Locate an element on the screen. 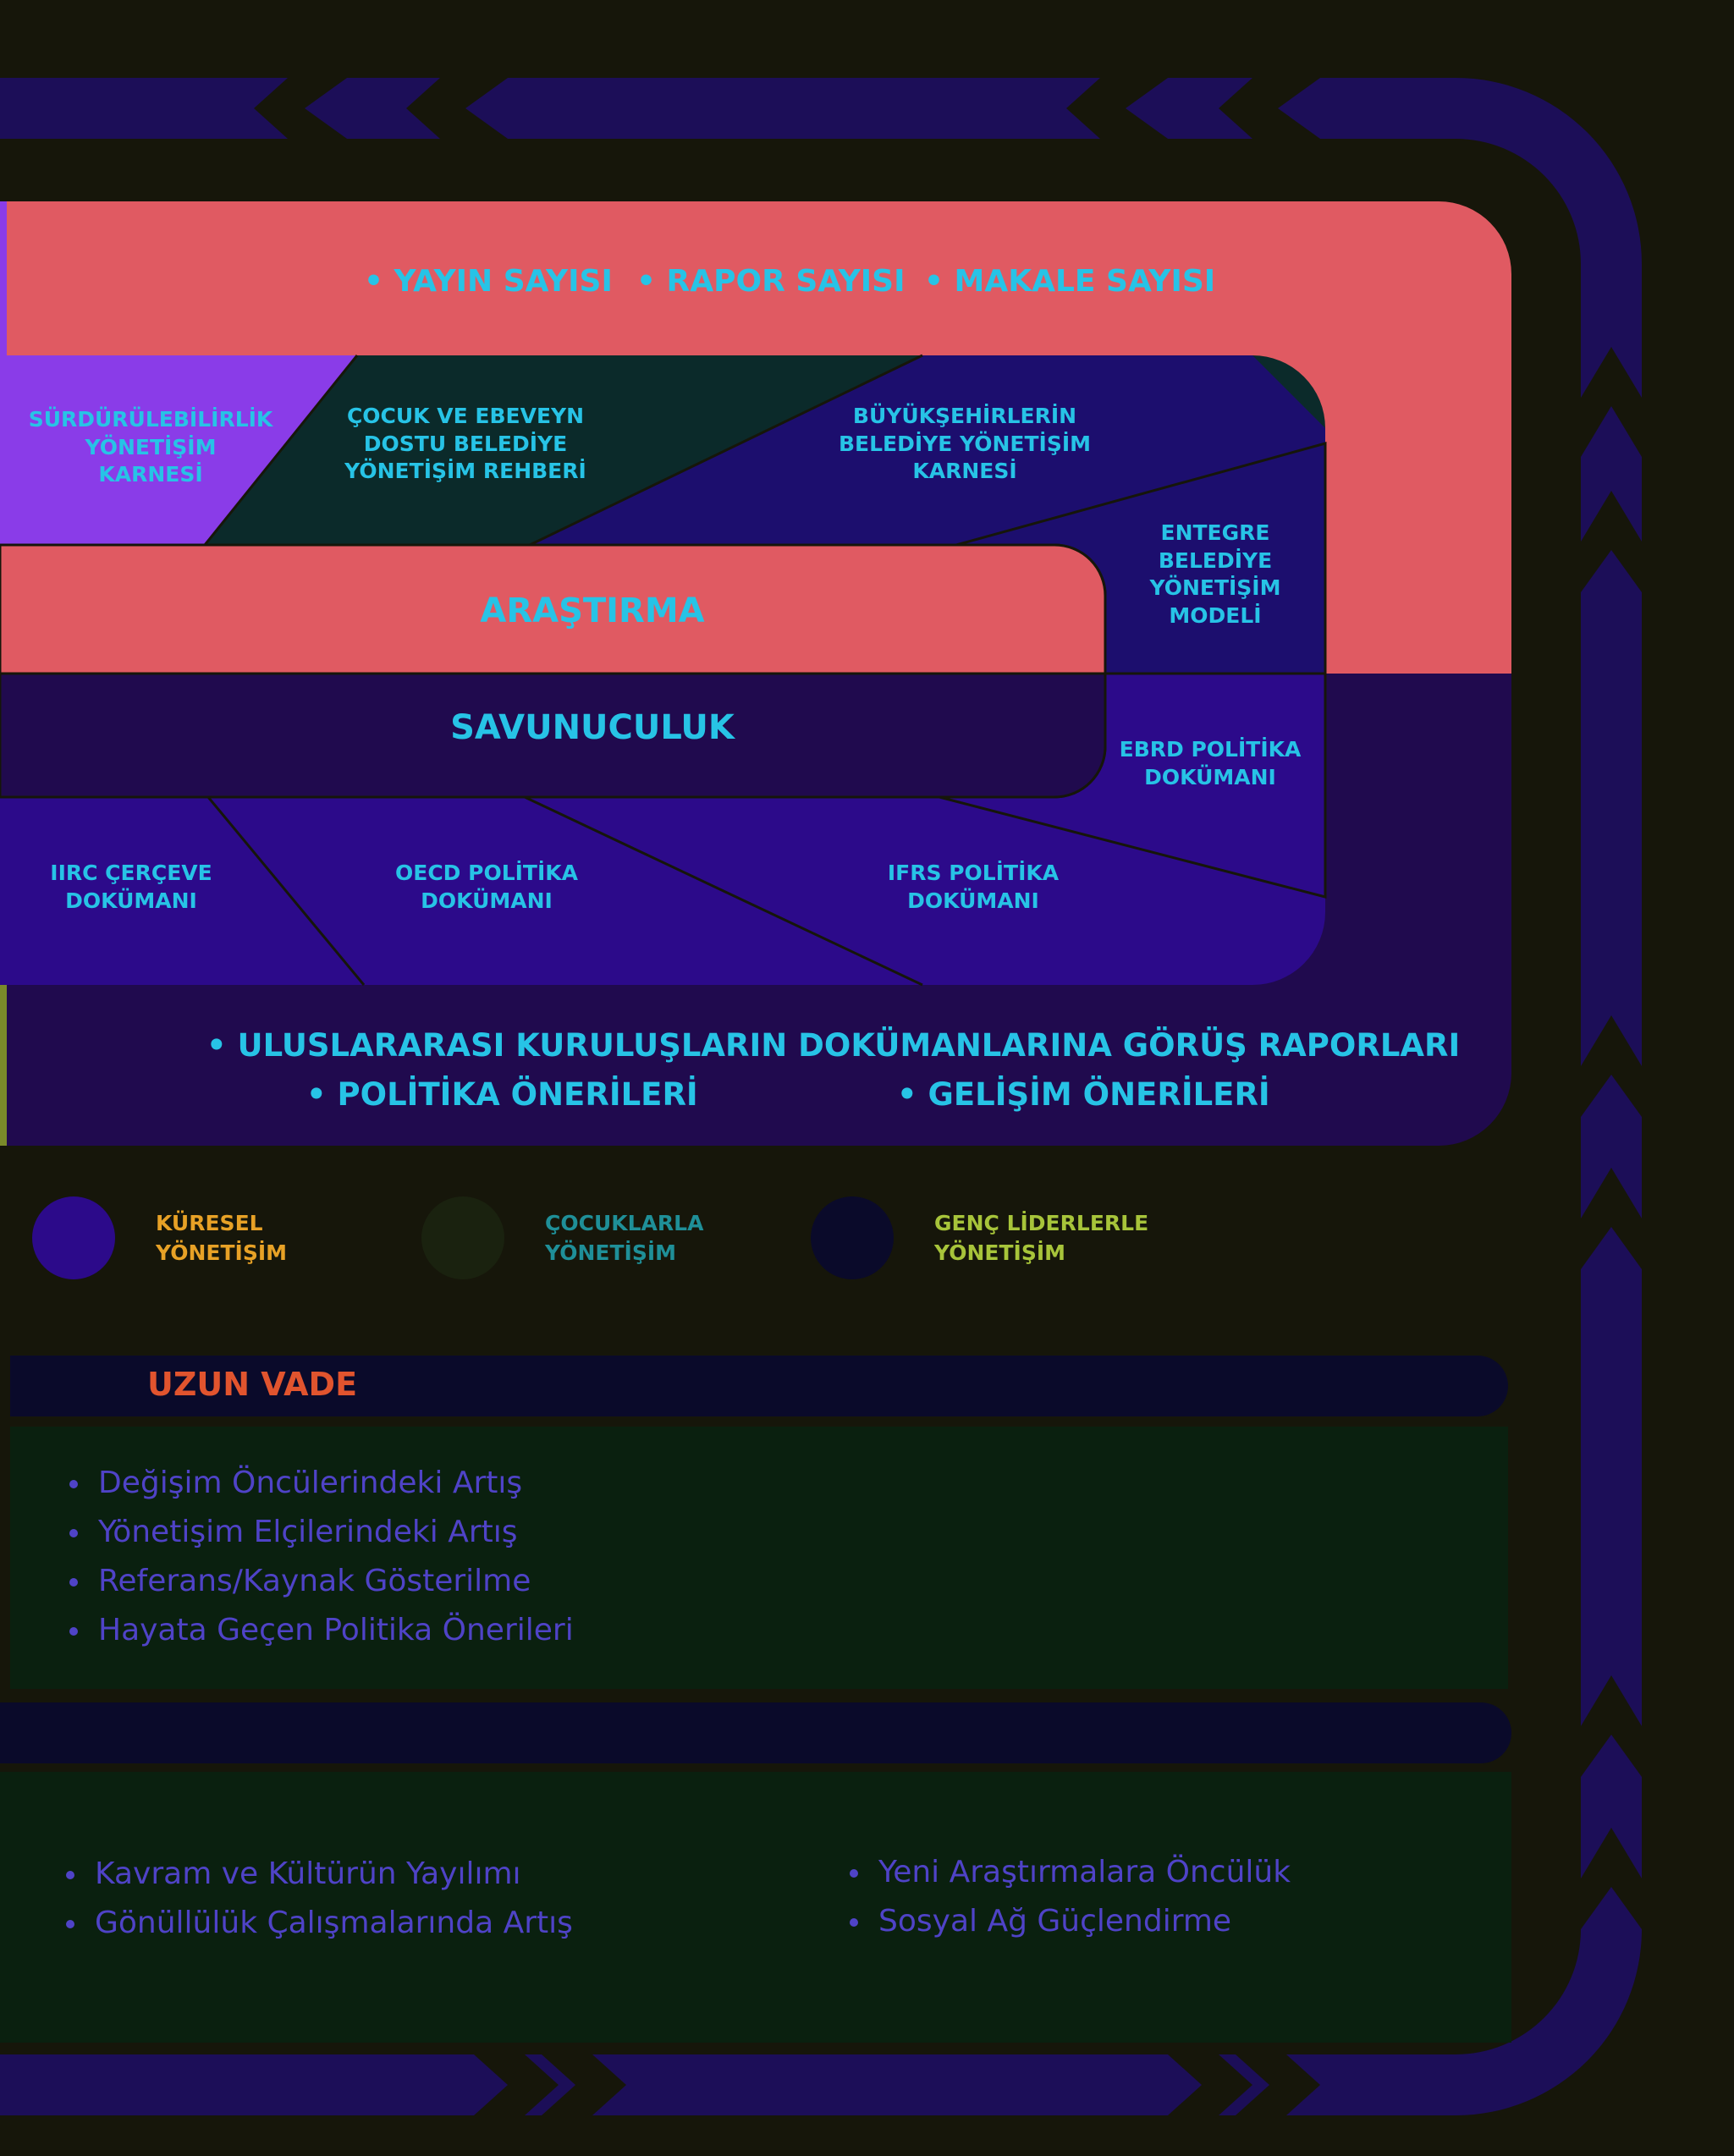 Image resolution: width=1734 pixels, height=2156 pixels. side-chevrons is located at coordinates (1611, 1138).